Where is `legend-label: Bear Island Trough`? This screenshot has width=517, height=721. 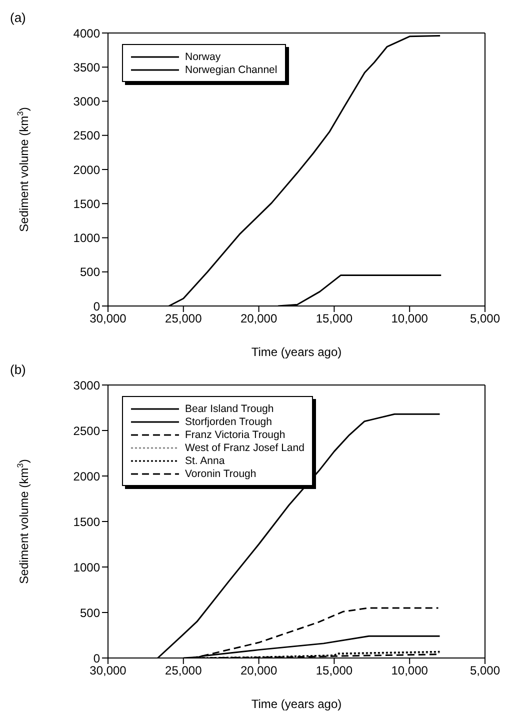 legend-label: Bear Island Trough is located at coordinates (229, 408).